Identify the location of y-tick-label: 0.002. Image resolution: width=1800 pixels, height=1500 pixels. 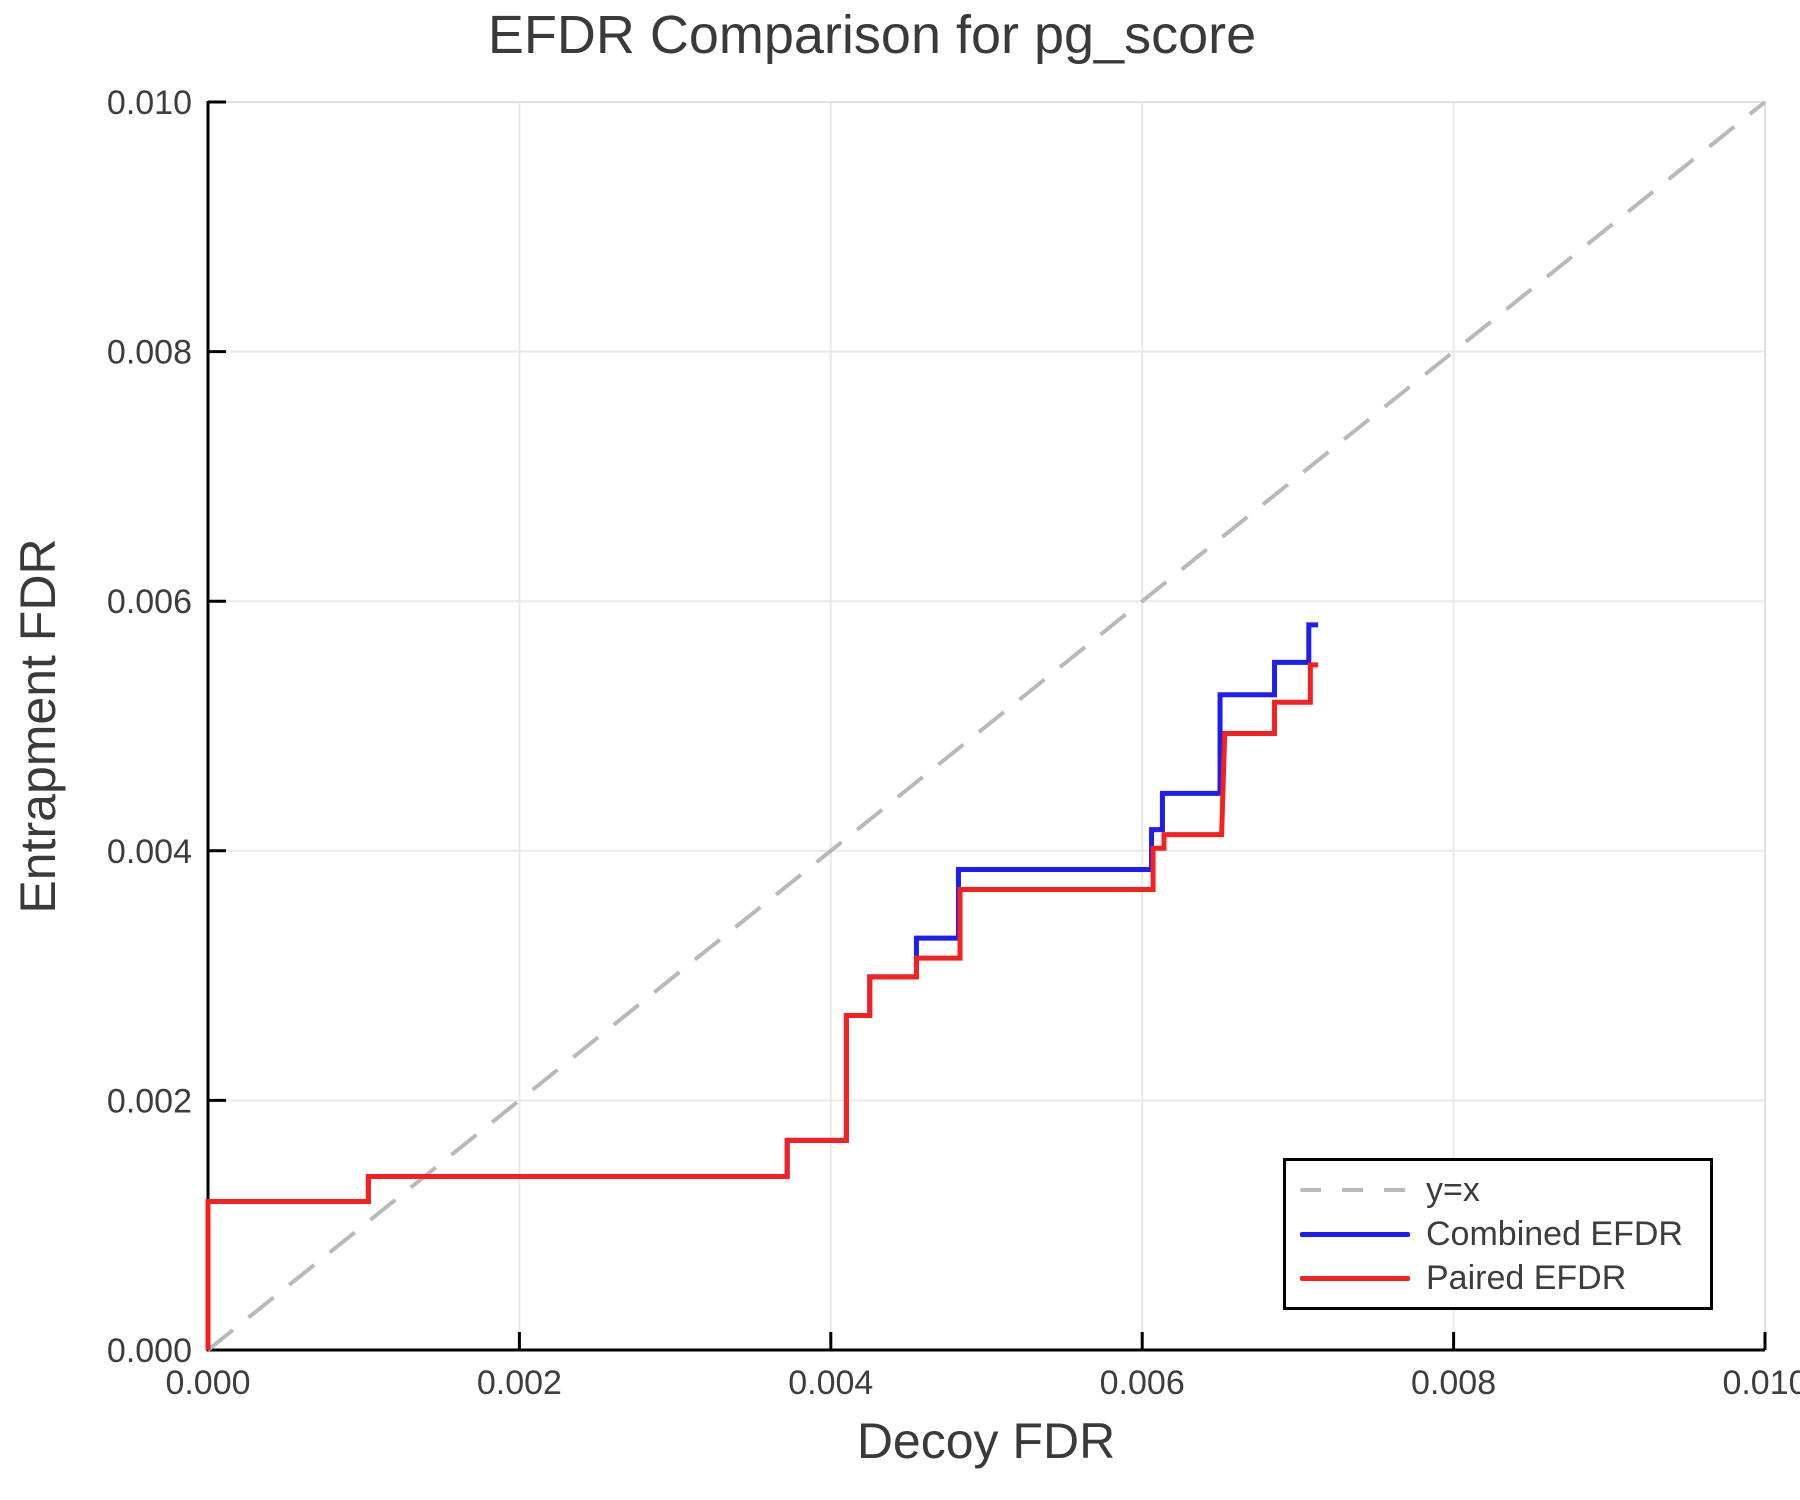
(149, 1101).